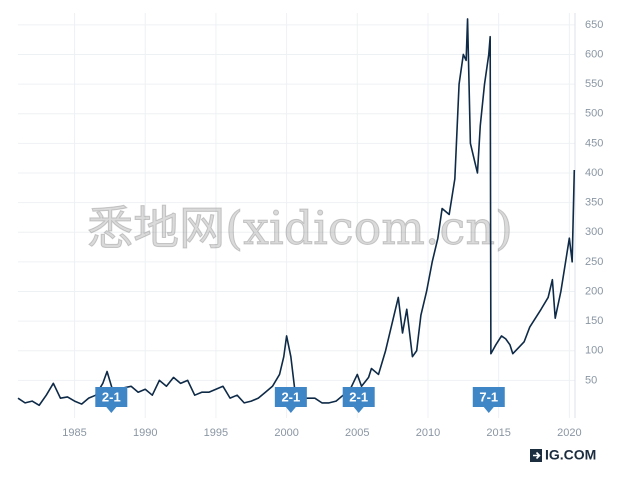 The height and width of the screenshot is (477, 621). What do you see at coordinates (74, 433) in the screenshot?
I see `x-tick-label: 1985` at bounding box center [74, 433].